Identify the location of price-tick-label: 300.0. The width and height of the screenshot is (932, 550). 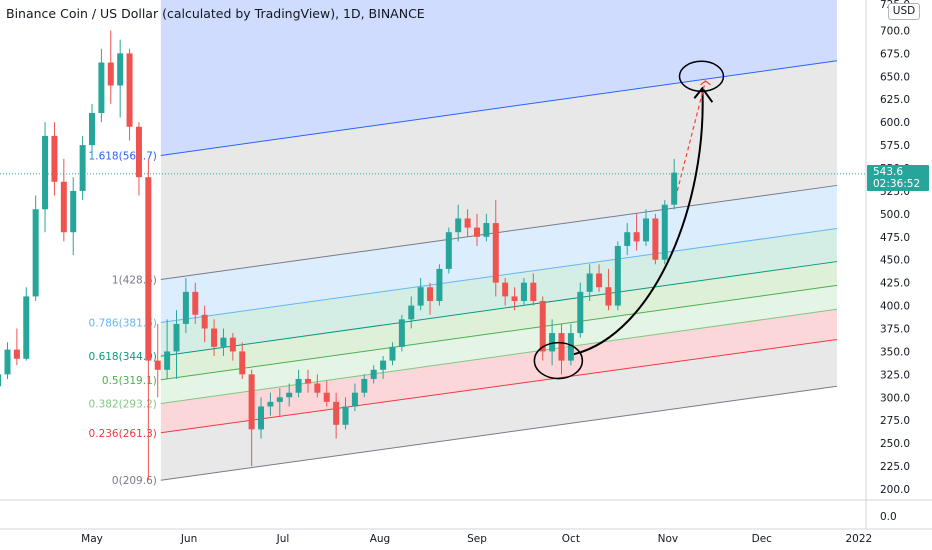
(895, 398).